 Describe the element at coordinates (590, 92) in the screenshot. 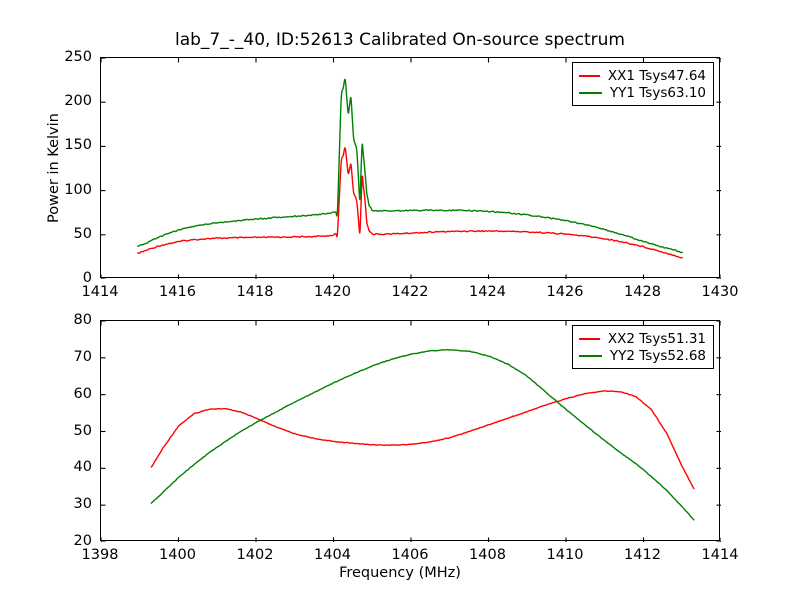

I see `legend-swatch-yy1` at that location.